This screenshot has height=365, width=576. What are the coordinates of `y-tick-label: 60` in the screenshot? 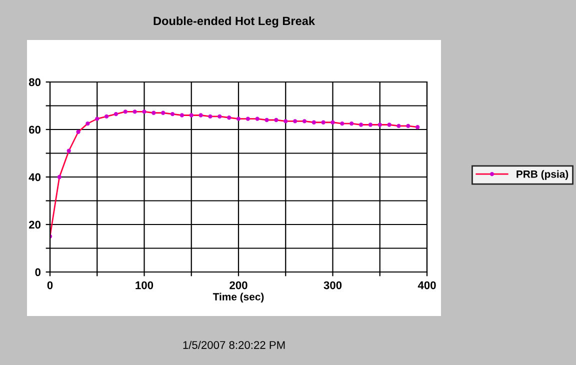 It's located at (35, 130).